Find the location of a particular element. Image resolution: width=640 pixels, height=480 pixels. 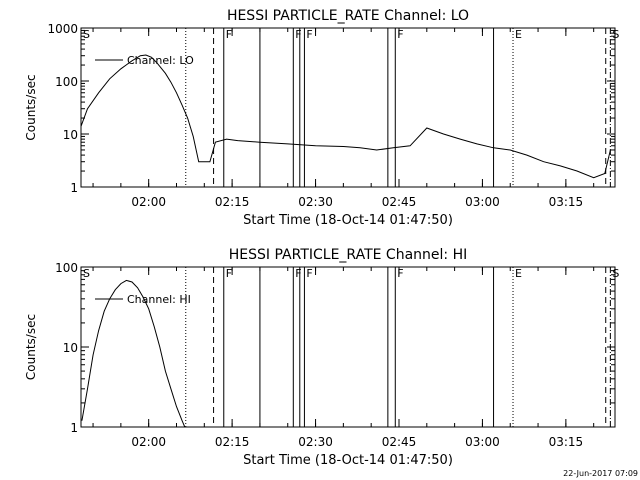

footer-timestamp: 22-Jun-2017 07:09 is located at coordinates (600, 473).